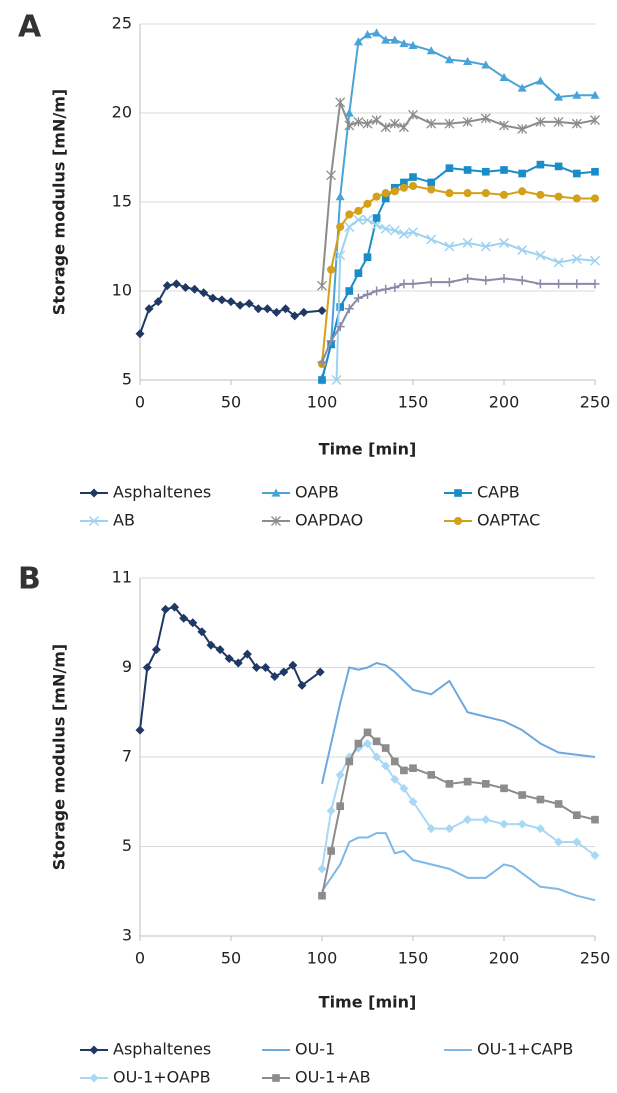 The width and height of the screenshot is (617, 1093). What do you see at coordinates (127, 756) in the screenshot?
I see `y-tick-label: 7` at bounding box center [127, 756].